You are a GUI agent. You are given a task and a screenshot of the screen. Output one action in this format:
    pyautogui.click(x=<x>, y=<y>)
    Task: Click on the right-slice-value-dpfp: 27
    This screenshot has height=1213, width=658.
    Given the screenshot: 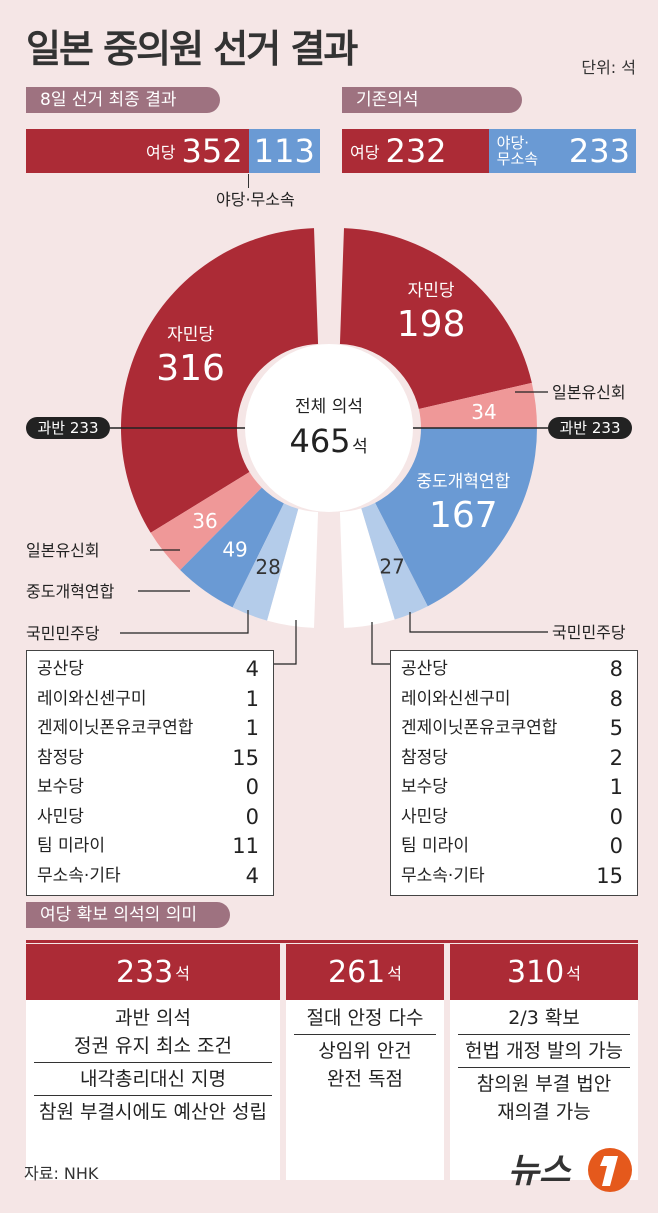 What is the action you would take?
    pyautogui.click(x=391, y=566)
    